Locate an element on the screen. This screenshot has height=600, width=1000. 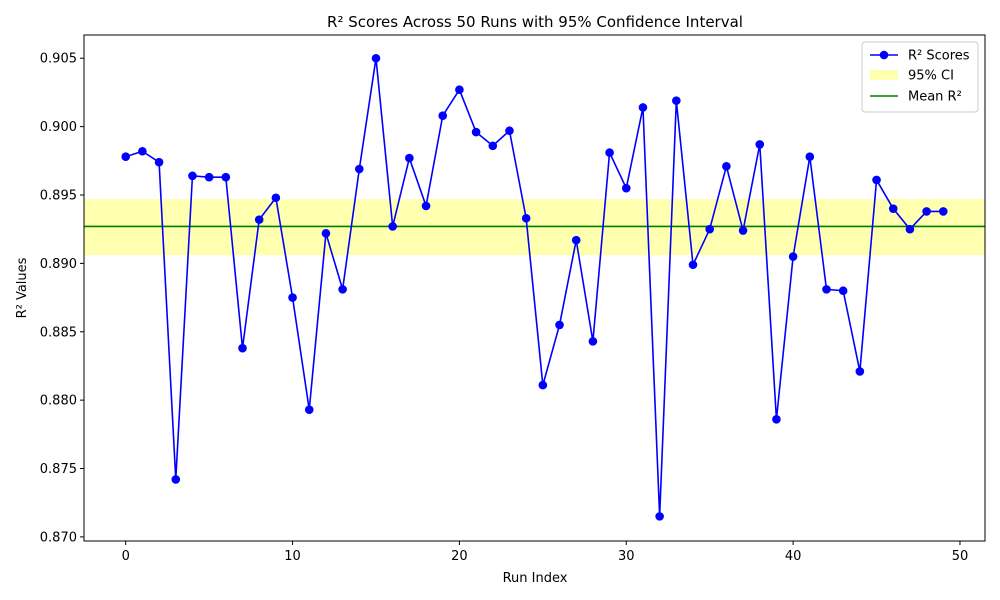
legend-series-marker is located at coordinates (884, 55).